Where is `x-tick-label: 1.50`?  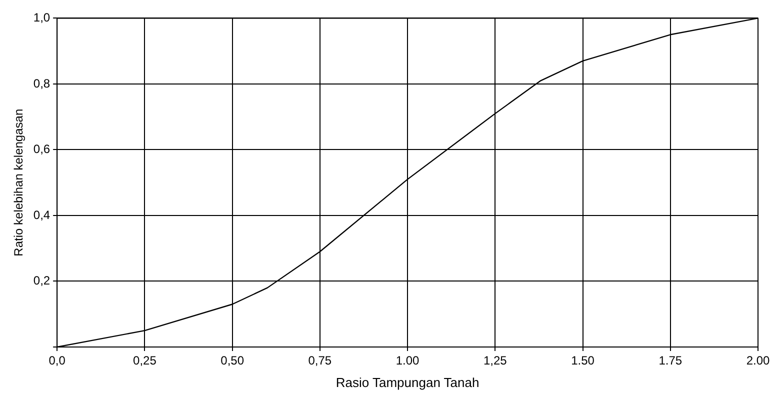 x-tick-label: 1.50 is located at coordinates (583, 361).